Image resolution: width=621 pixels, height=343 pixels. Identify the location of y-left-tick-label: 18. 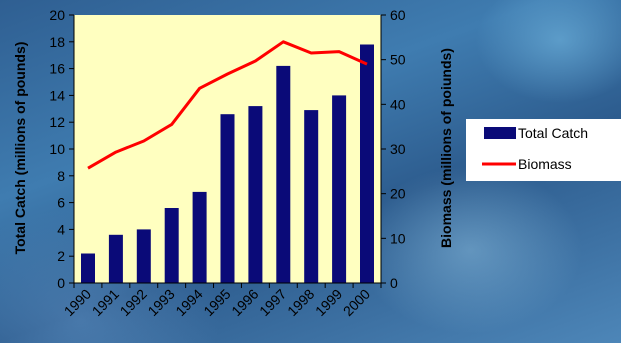
(57, 42).